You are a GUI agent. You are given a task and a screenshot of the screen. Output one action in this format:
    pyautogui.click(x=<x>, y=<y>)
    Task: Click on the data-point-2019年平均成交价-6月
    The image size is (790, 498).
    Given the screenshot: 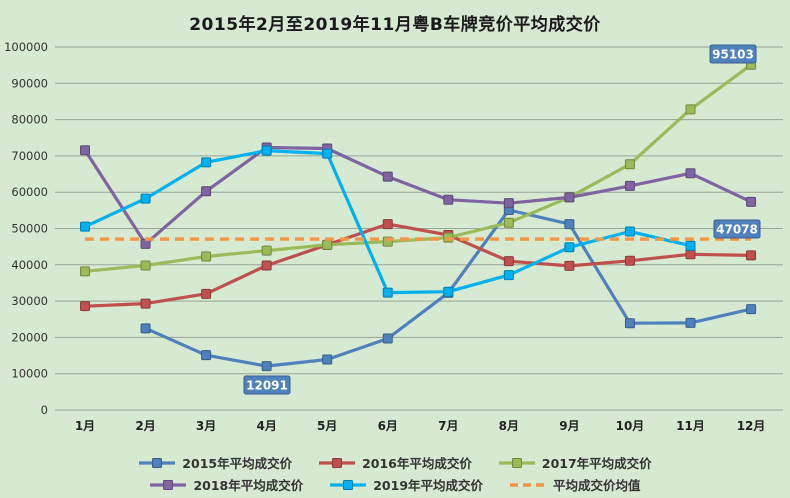 What is the action you would take?
    pyautogui.click(x=387, y=292)
    